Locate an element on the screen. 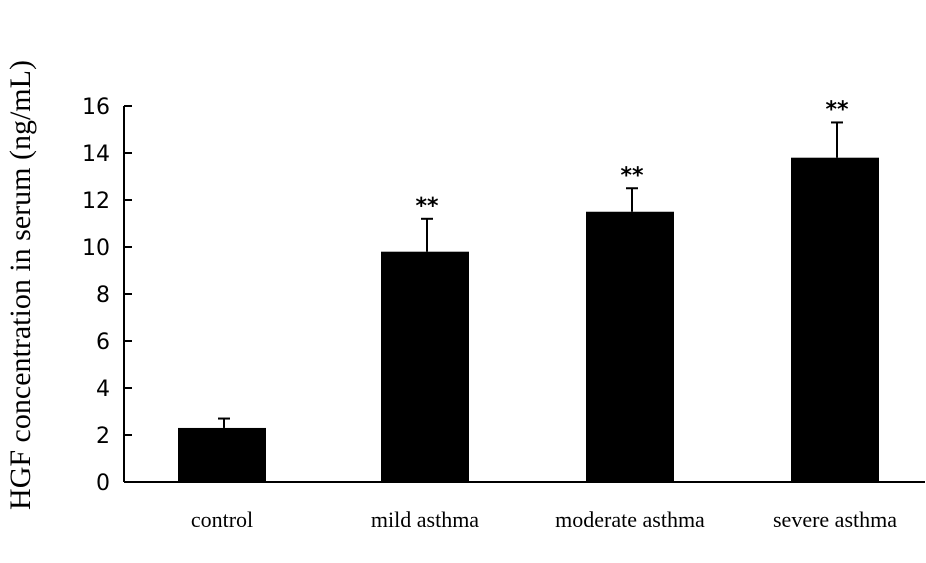  x-category-label: severe asthma is located at coordinates (835, 519).